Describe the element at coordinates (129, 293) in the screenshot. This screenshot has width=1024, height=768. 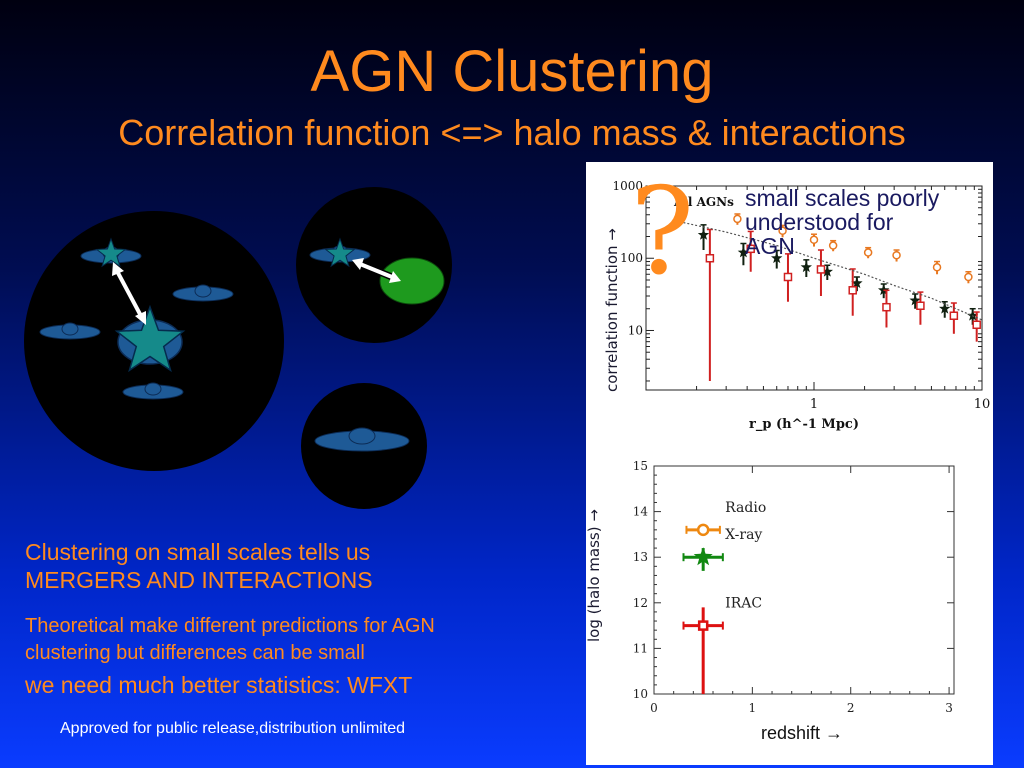
I see `interaction-arrow-left` at that location.